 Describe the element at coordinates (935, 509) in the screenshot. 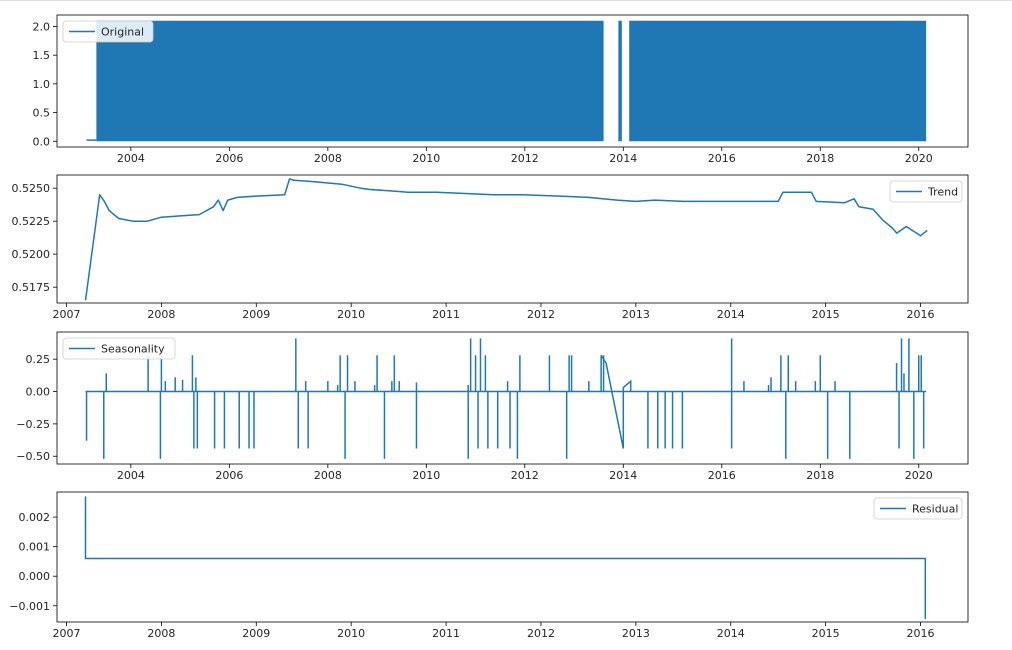

I see `legend-label: Residual` at that location.